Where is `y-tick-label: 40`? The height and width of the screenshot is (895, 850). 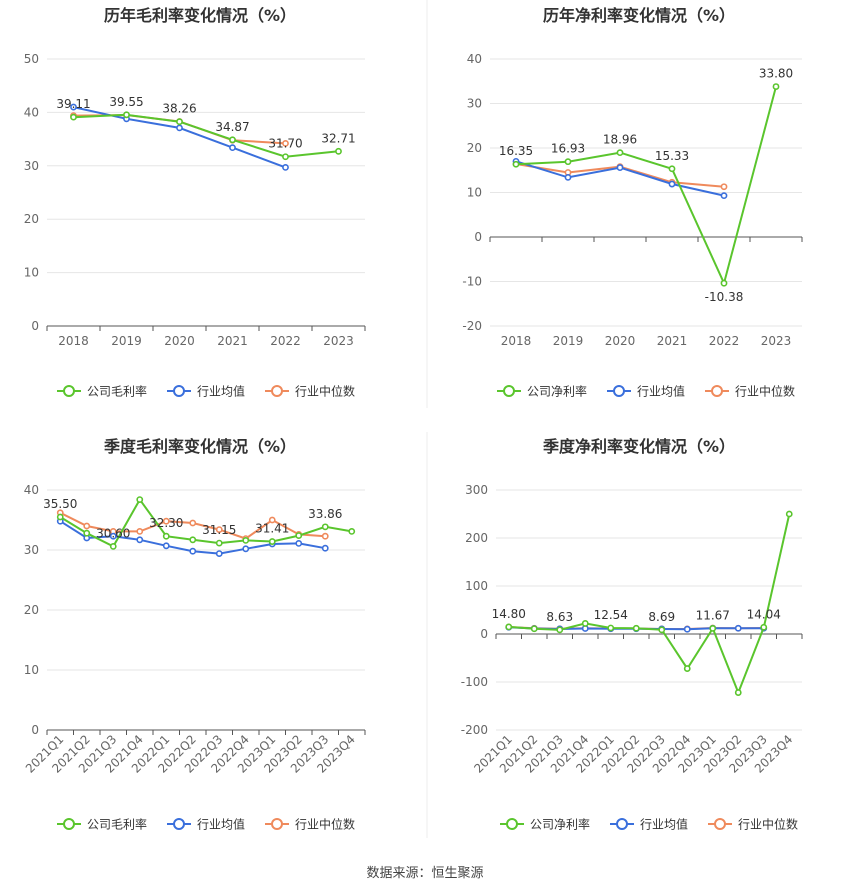 y-tick-label: 40 is located at coordinates (31, 112).